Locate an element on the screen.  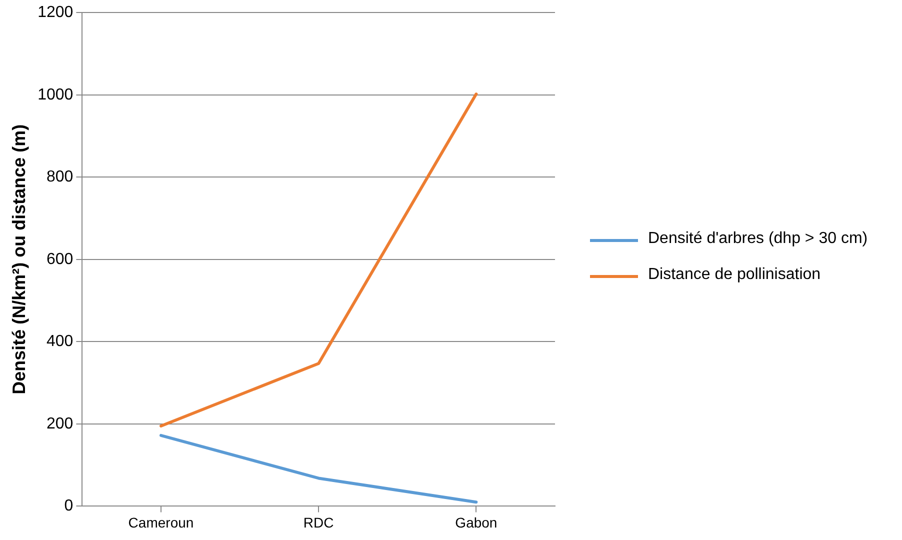
y-tick-label: 400 is located at coordinates (60, 341).